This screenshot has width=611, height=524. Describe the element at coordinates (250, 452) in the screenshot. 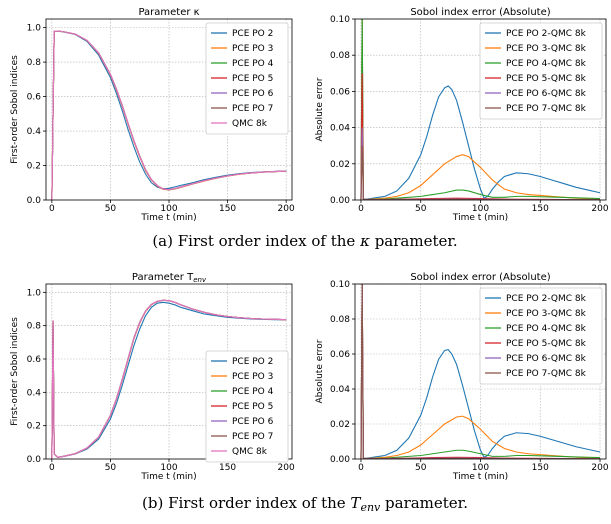

I see `legend-entry: QMC 8k` at that location.